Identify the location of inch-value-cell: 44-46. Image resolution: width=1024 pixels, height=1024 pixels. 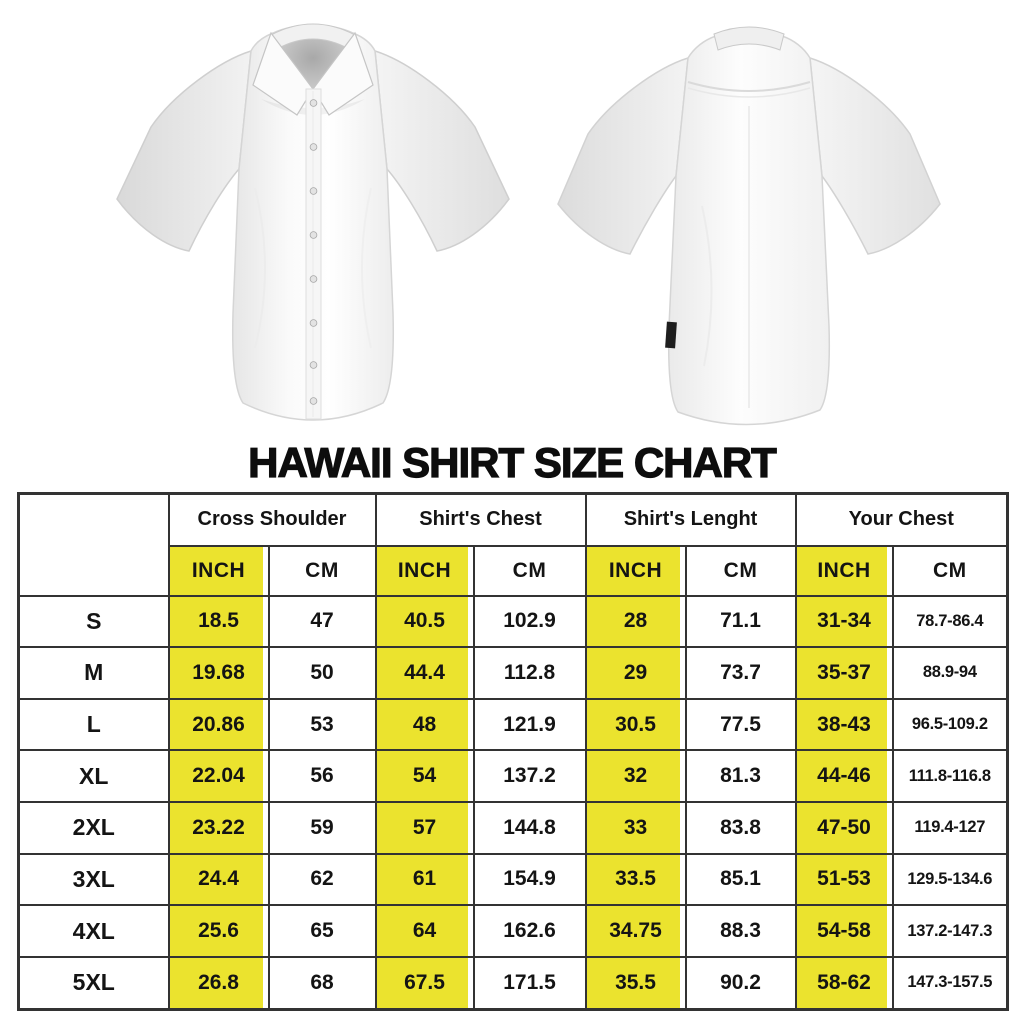
(844, 776).